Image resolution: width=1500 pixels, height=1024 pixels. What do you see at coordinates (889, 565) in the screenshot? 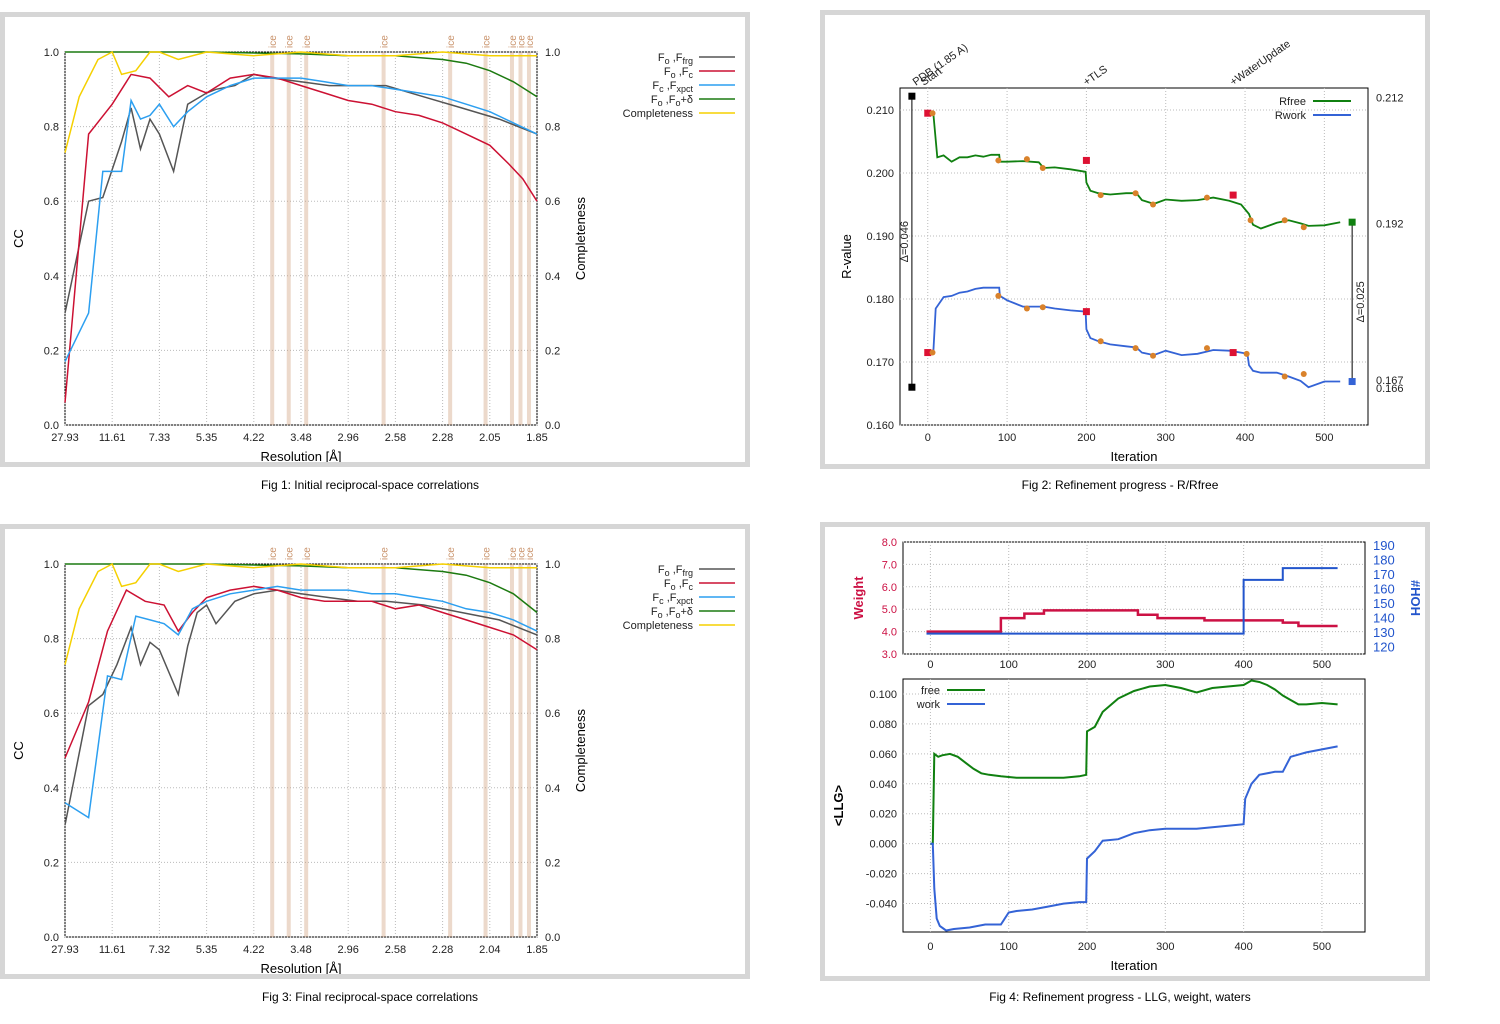
I see `fig4-weight-tick-label: 7.0` at bounding box center [889, 565].